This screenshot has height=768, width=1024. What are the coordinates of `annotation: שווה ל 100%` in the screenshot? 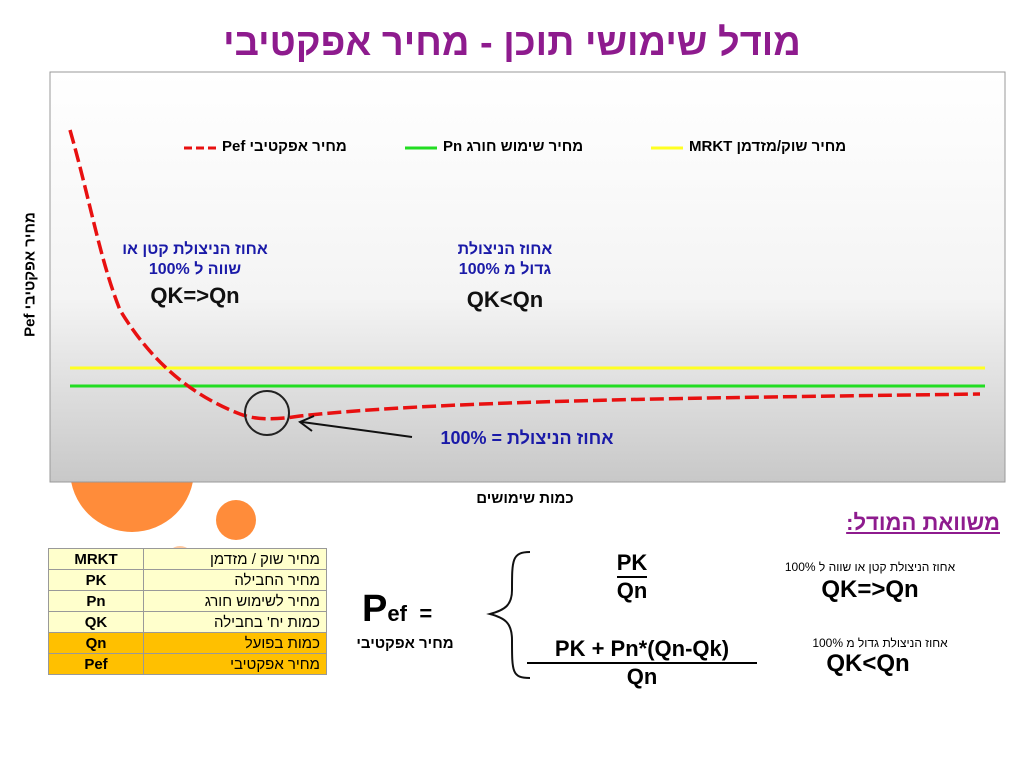 It's located at (195, 269).